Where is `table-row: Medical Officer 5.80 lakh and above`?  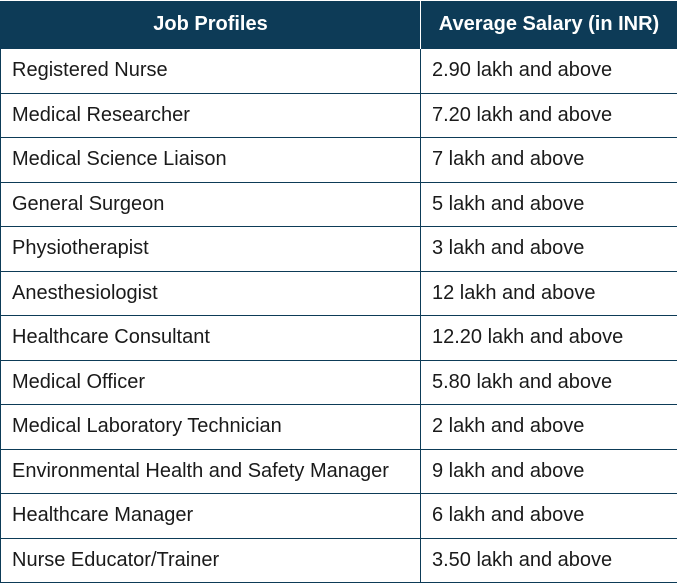 table-row: Medical Officer 5.80 lakh and above is located at coordinates (338, 382).